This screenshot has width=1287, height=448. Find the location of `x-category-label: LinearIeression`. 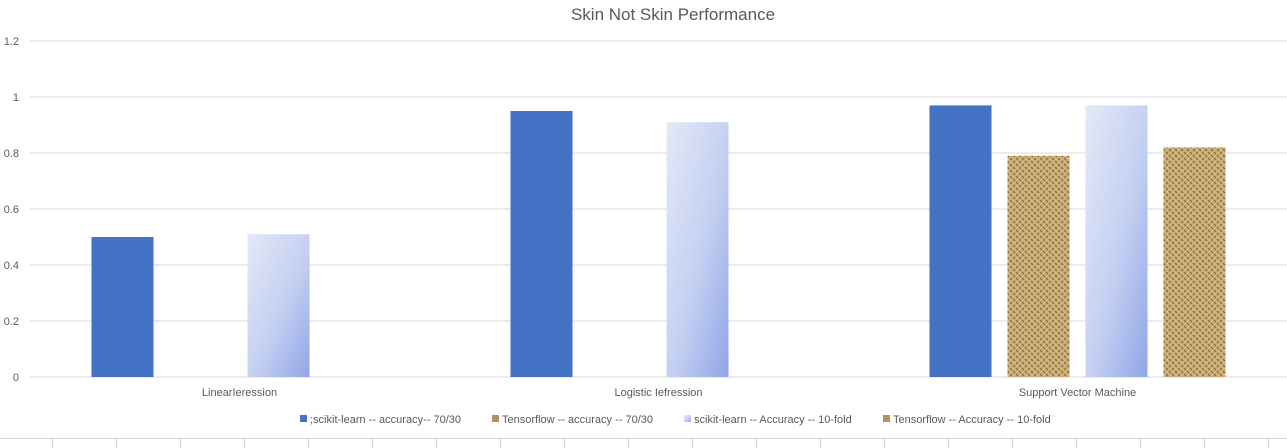

x-category-label: LinearIeression is located at coordinates (239, 393).